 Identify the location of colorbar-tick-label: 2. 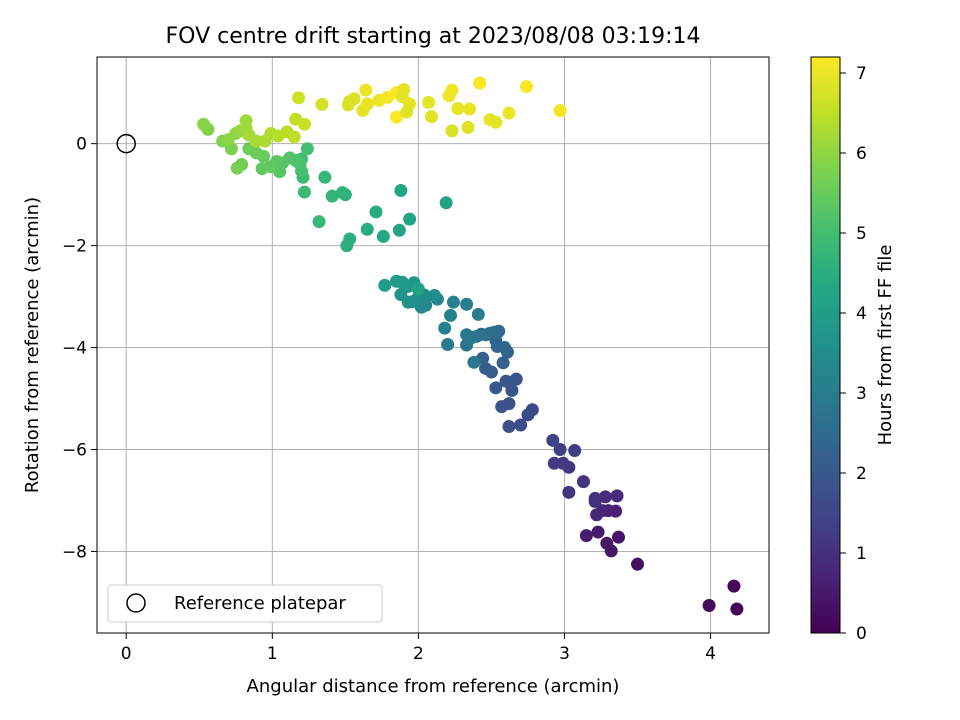
(861, 474).